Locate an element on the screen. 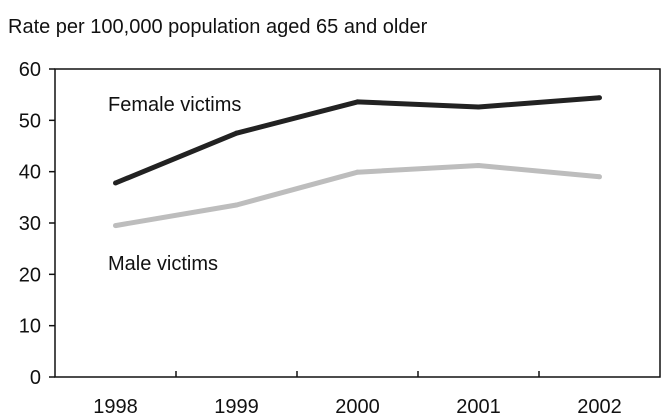  x-tick-label: 1998 is located at coordinates (115, 407).